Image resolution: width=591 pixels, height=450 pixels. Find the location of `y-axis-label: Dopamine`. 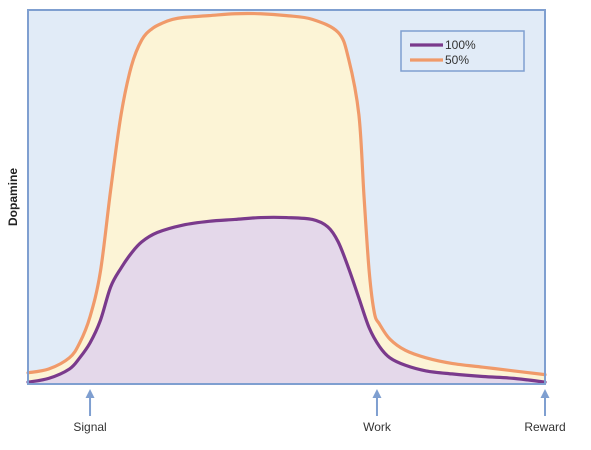

y-axis-label: Dopamine is located at coordinates (13, 197).